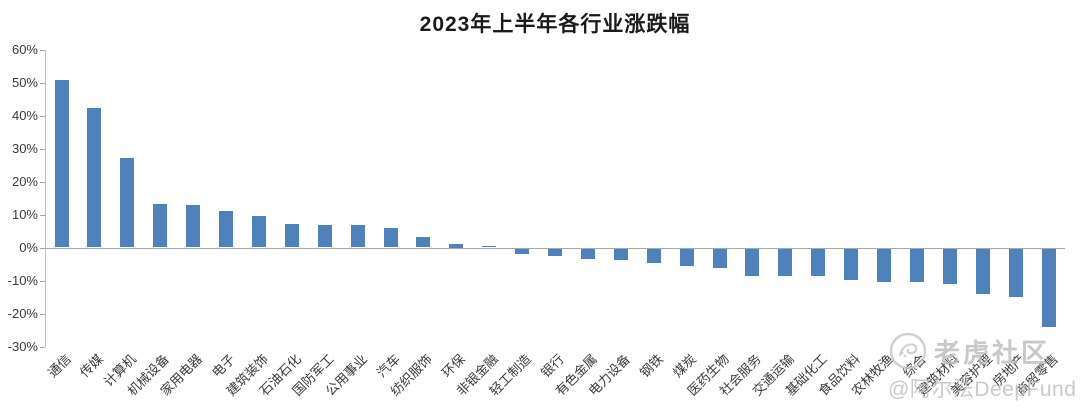 The image size is (1080, 412). I want to click on y-tick-label: 10%, so click(24, 214).